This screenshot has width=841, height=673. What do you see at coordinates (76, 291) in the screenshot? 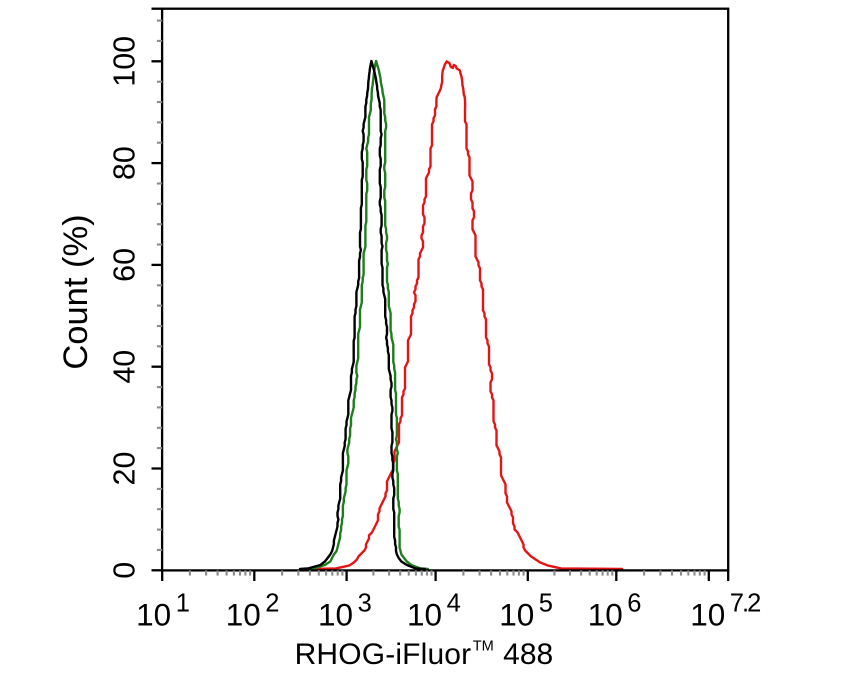
I see `svg-text: Count (%)` at bounding box center [76, 291].